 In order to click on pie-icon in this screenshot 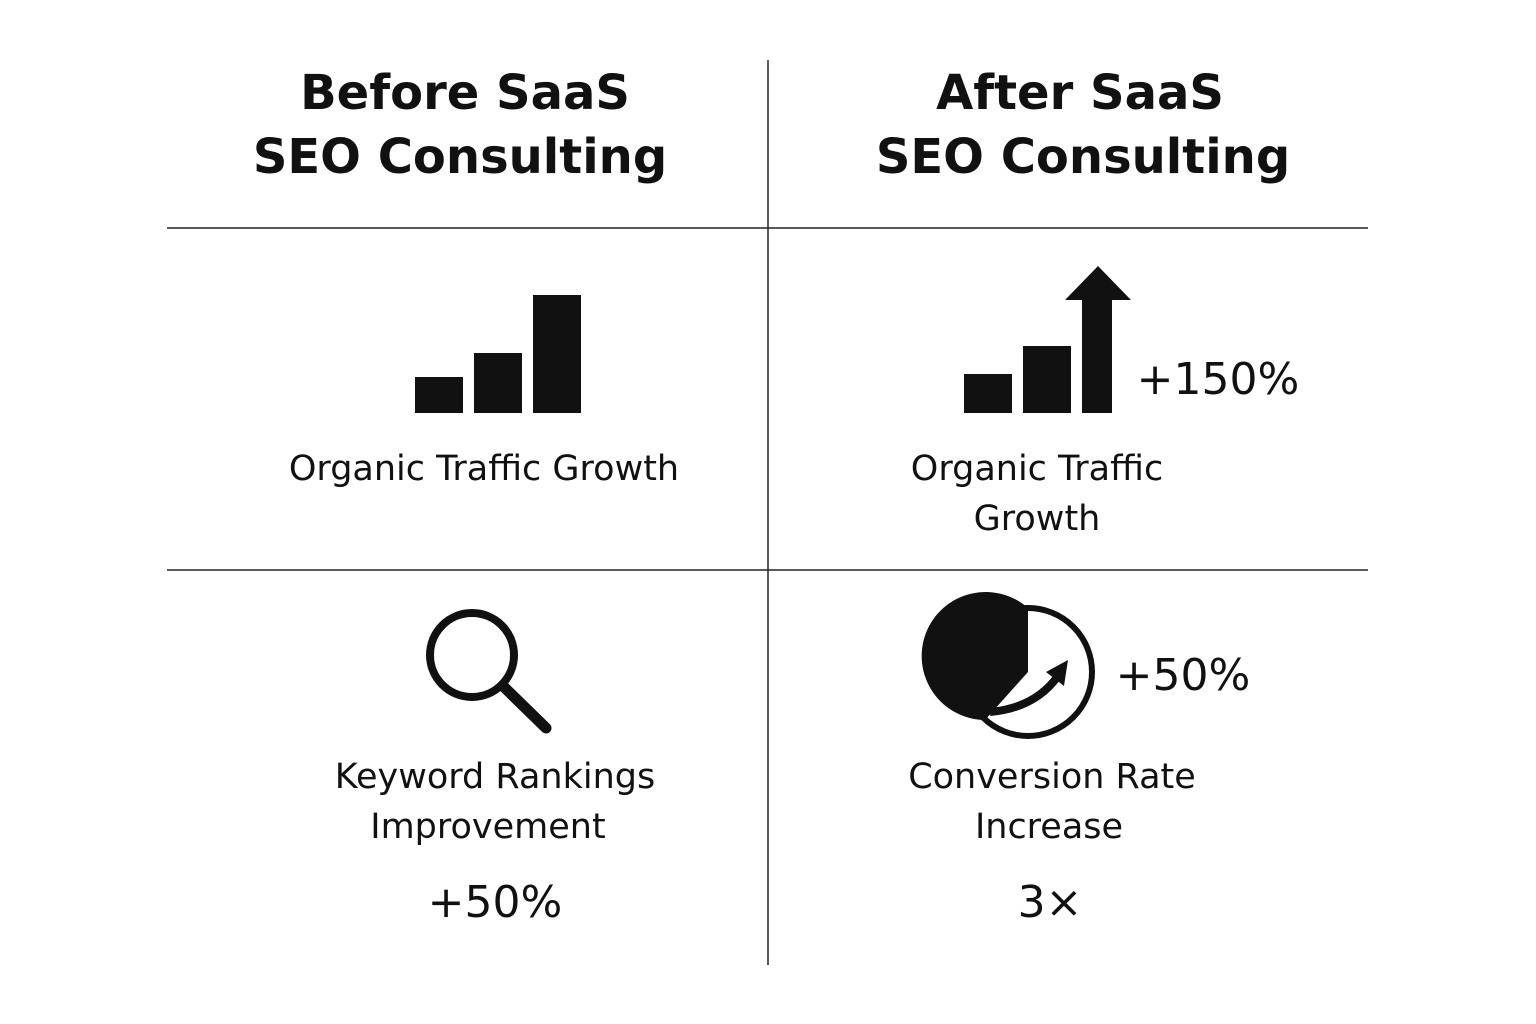, I will do `click(1008, 665)`.